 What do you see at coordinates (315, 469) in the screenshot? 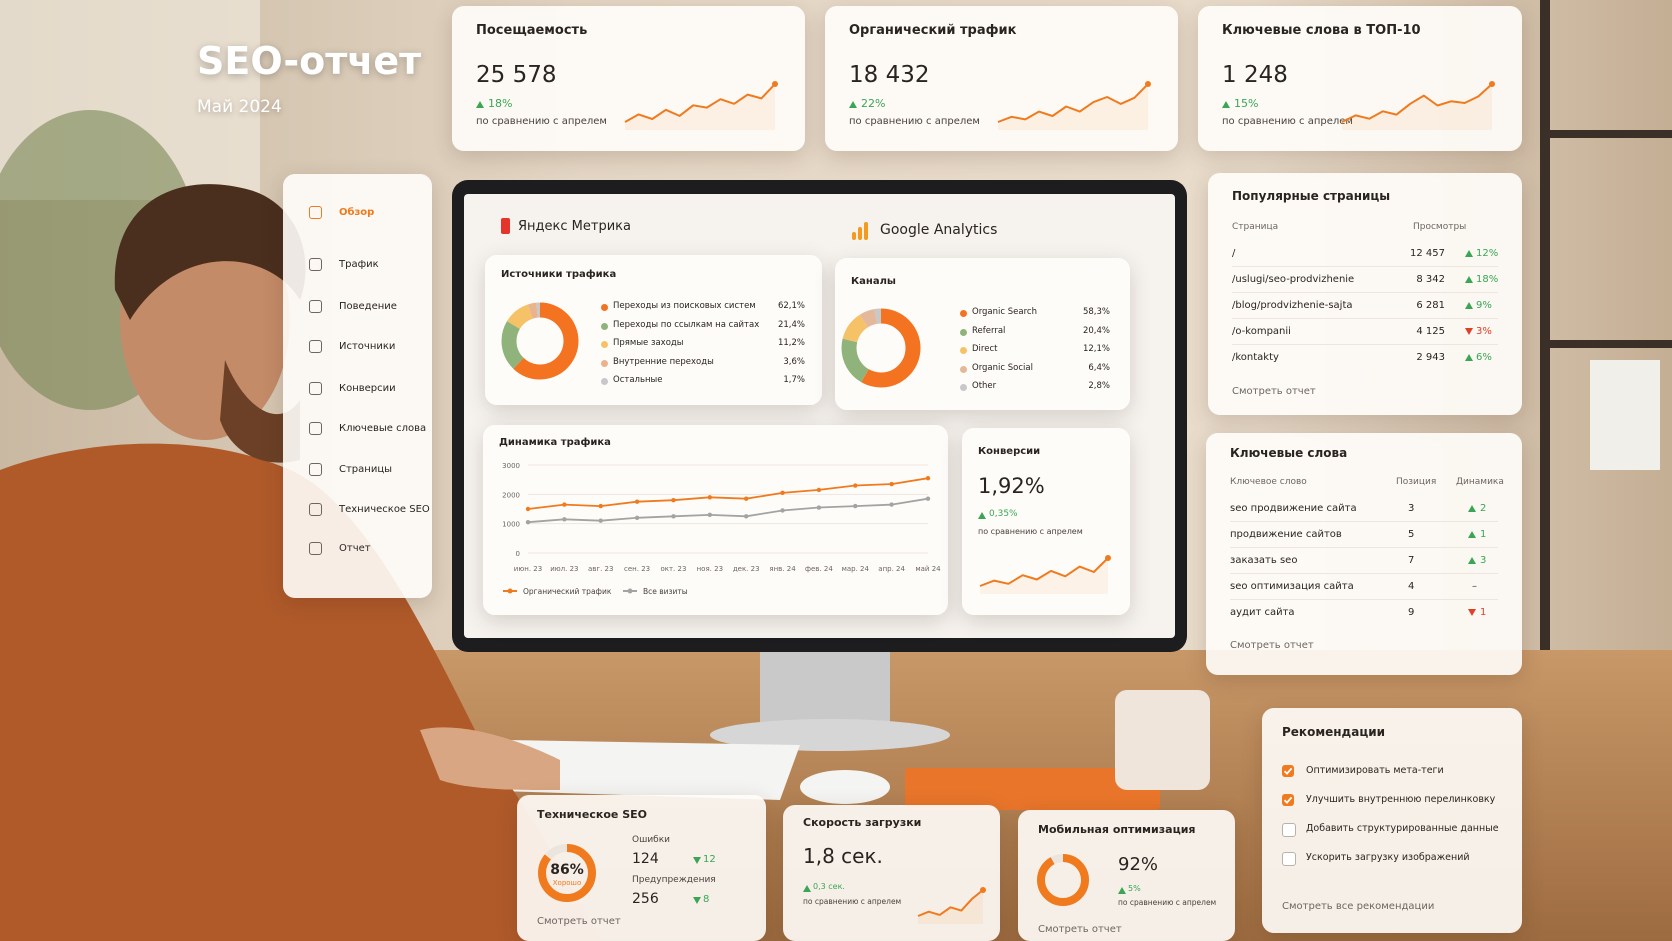
I see `menu-icon` at bounding box center [315, 469].